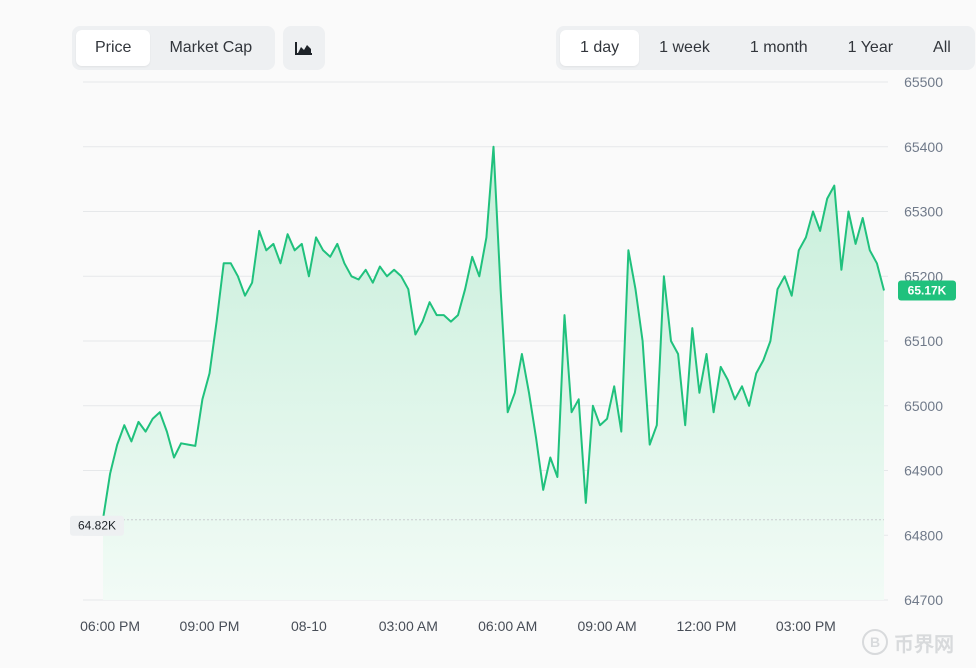  Describe the element at coordinates (309, 626) in the screenshot. I see `x-tick-label: 08-10` at that location.